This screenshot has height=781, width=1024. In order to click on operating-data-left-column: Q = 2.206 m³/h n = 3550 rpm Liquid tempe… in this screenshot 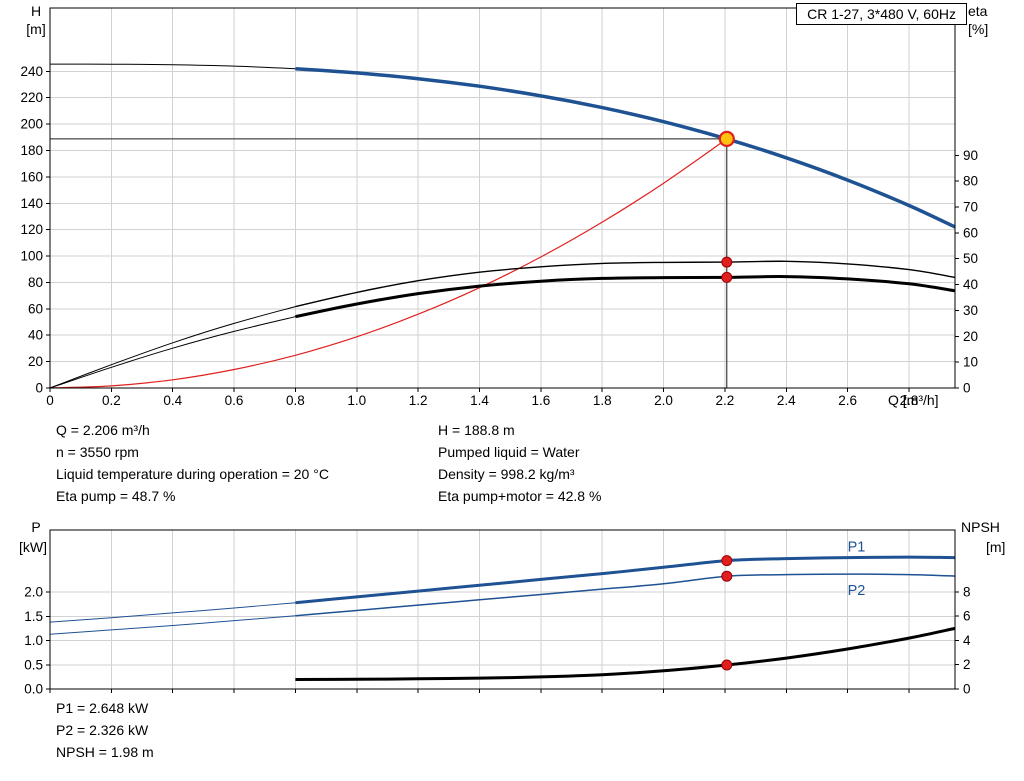, I will do `click(247, 463)`.